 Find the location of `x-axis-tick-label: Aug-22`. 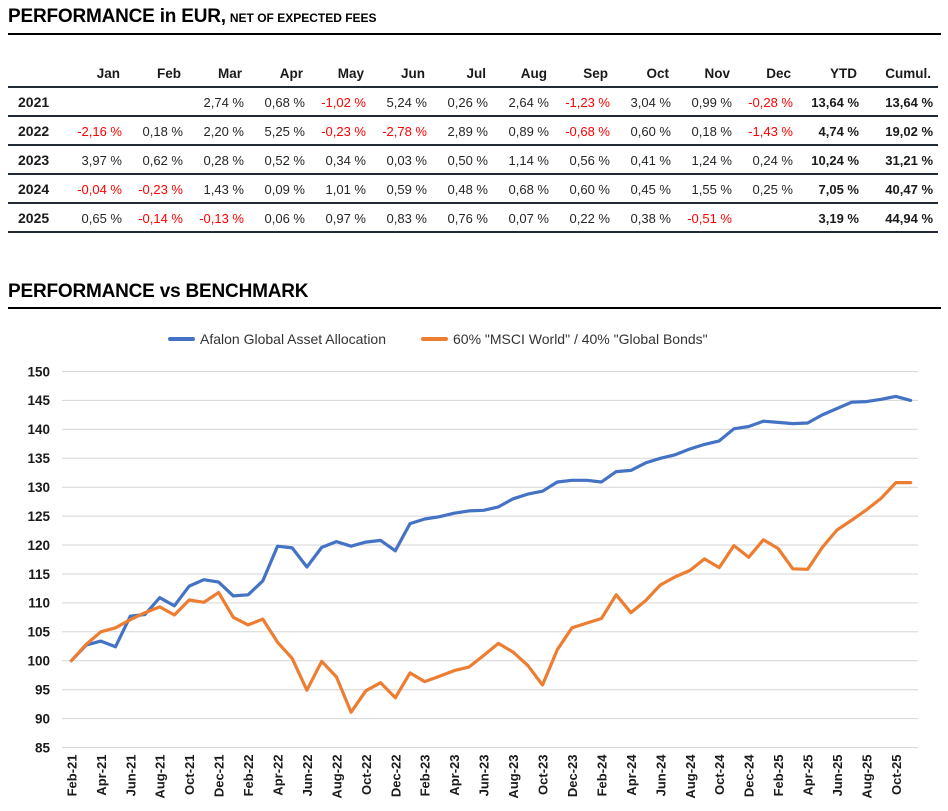

x-axis-tick-label: Aug-22 is located at coordinates (336, 777).